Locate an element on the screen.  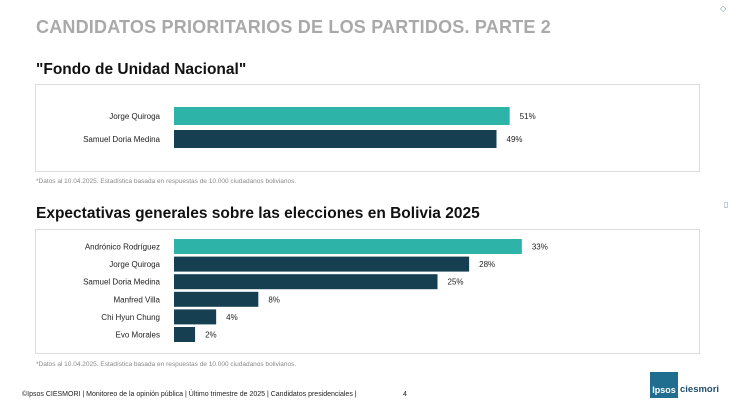
value-label-samuel-doria-medina: 25% is located at coordinates (456, 282).